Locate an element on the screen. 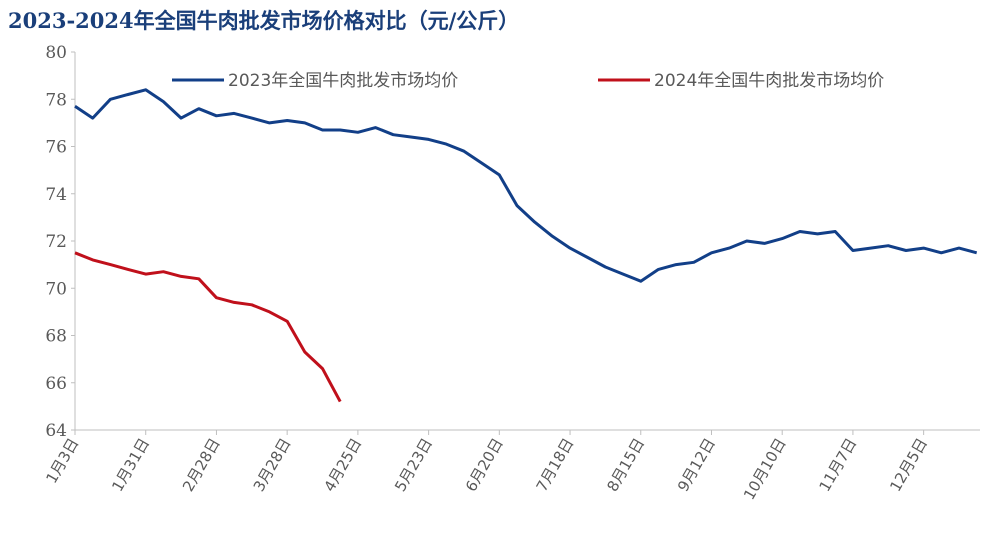  y-tick-label: 76 is located at coordinates (56, 148).